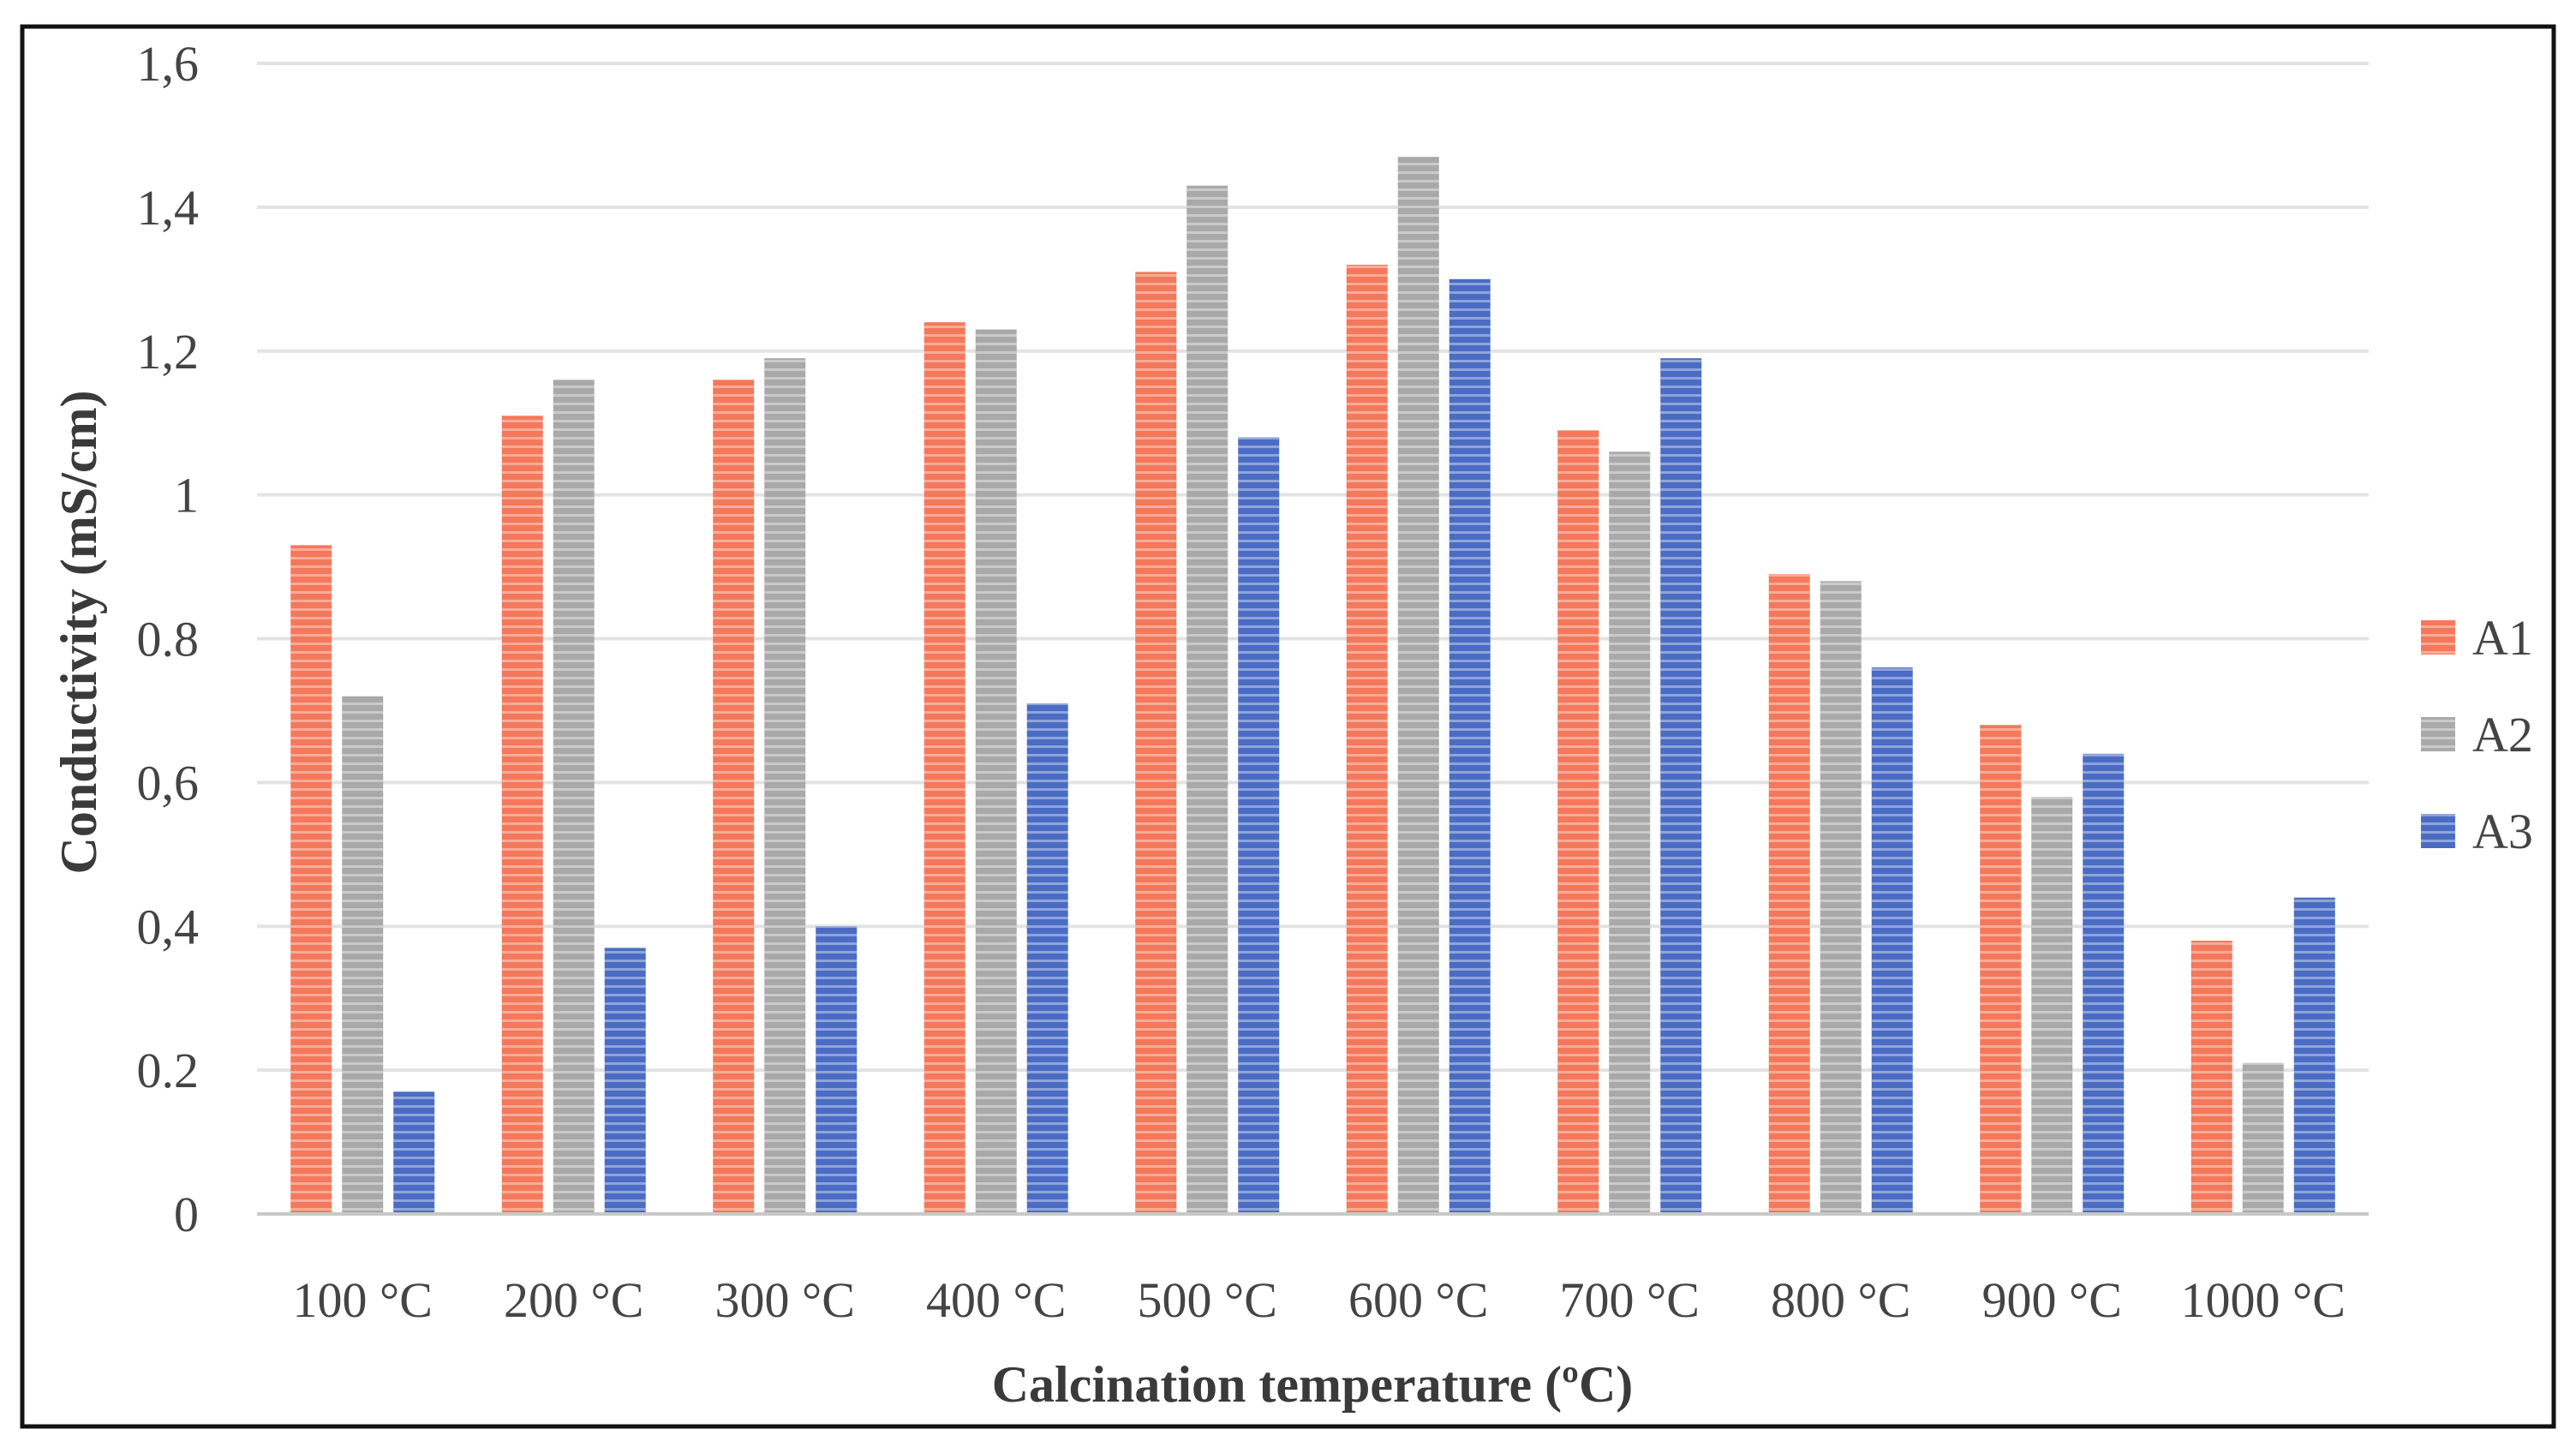 The height and width of the screenshot is (1447, 2576). Describe the element at coordinates (168, 927) in the screenshot. I see `y-tick-label: 0,4` at that location.